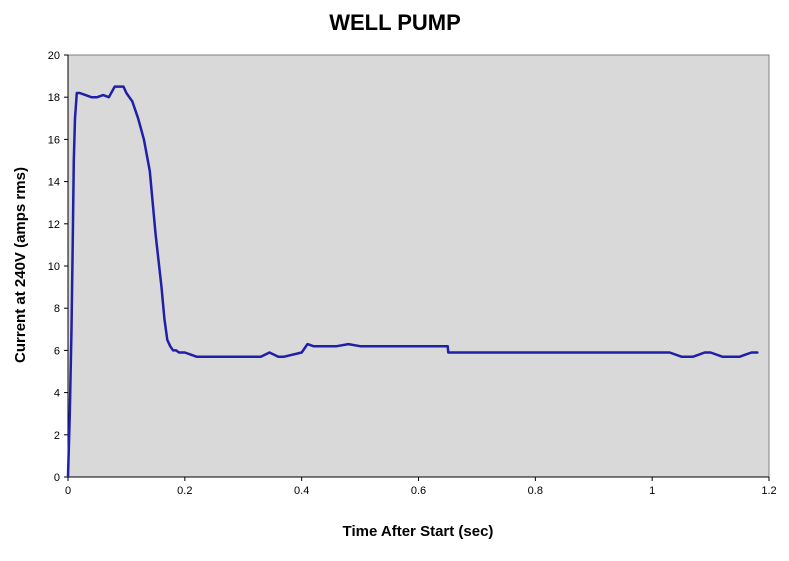 This screenshot has width=789, height=561. I want to click on x-axis-label: Time After Start (sec), so click(418, 531).